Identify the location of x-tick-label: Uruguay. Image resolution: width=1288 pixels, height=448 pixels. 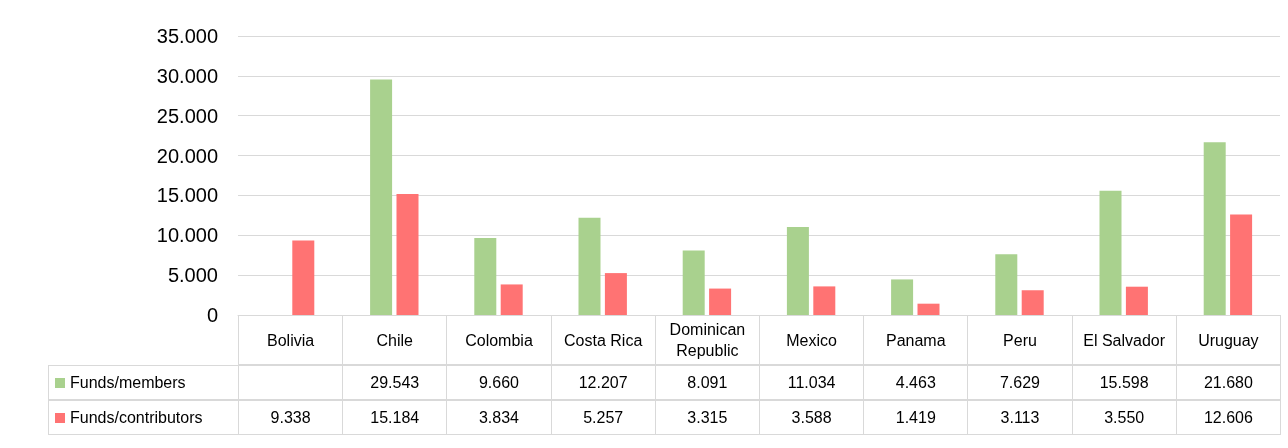
(1228, 340).